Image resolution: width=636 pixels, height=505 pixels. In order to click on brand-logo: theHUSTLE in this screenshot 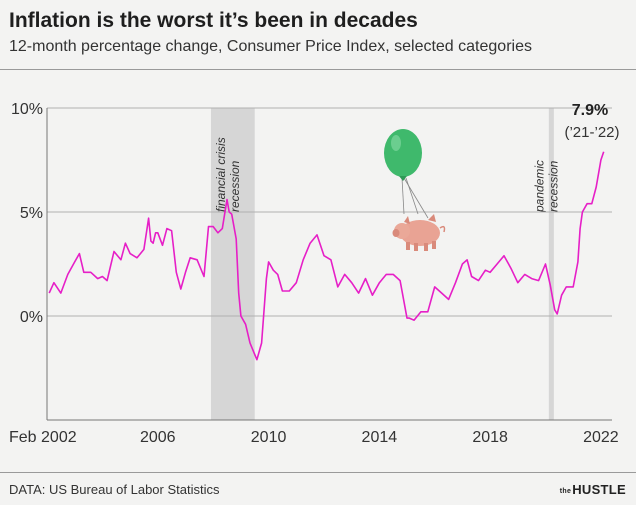, I will do `click(593, 489)`.